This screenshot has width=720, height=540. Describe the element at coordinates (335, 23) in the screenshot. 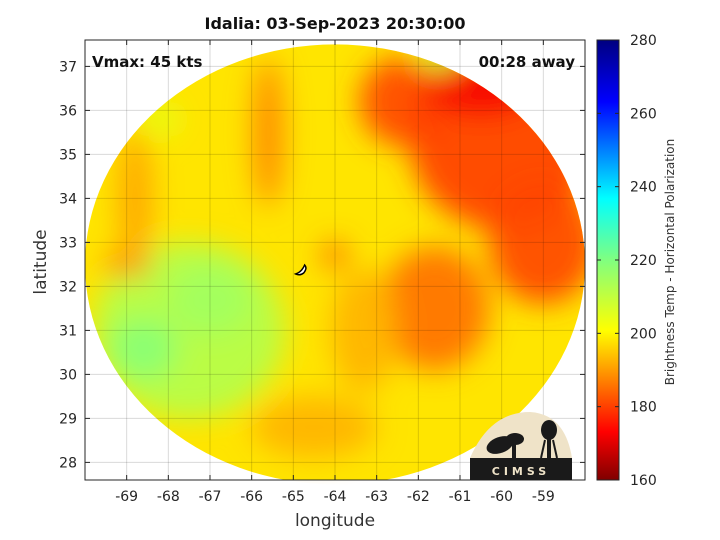

I see `chart-title: Idalia: 03-Sep-2023 20:30:00` at that location.